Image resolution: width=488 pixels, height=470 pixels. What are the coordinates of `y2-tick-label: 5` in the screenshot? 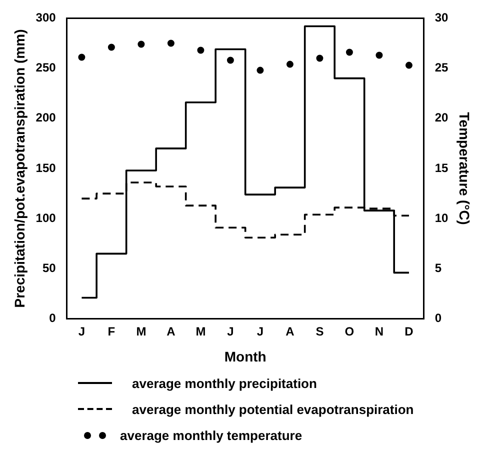 It's located at (438, 268).